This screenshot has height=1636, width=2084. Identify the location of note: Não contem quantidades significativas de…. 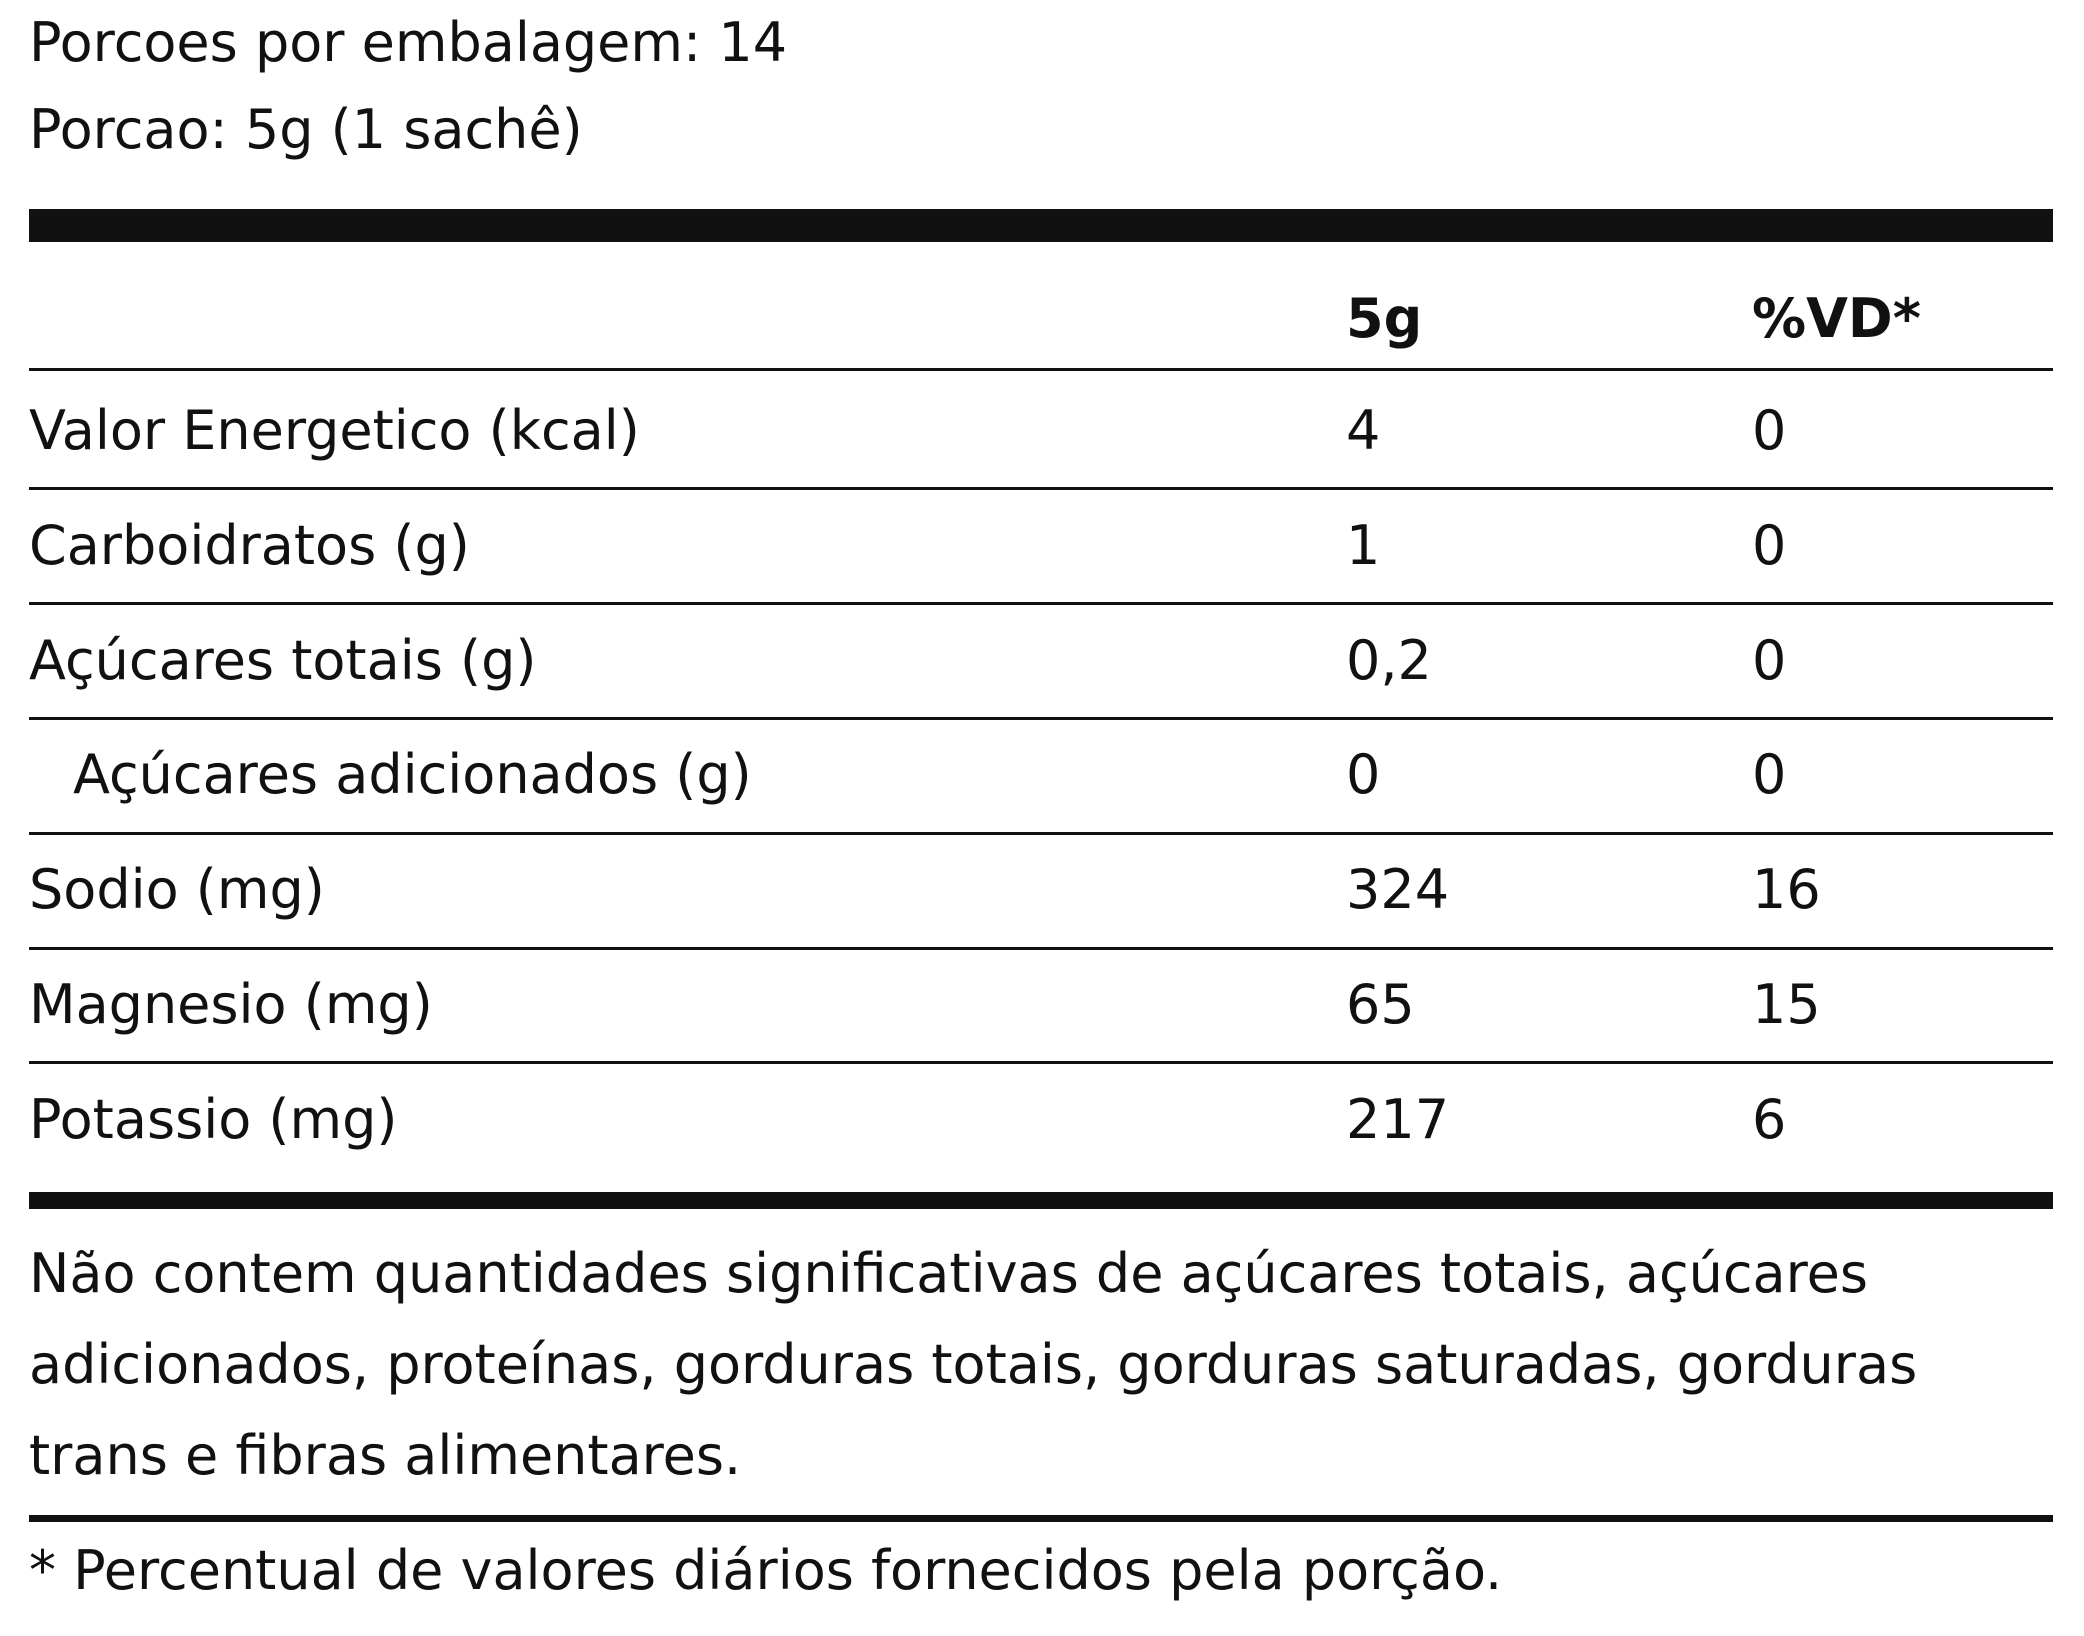
(973, 1364).